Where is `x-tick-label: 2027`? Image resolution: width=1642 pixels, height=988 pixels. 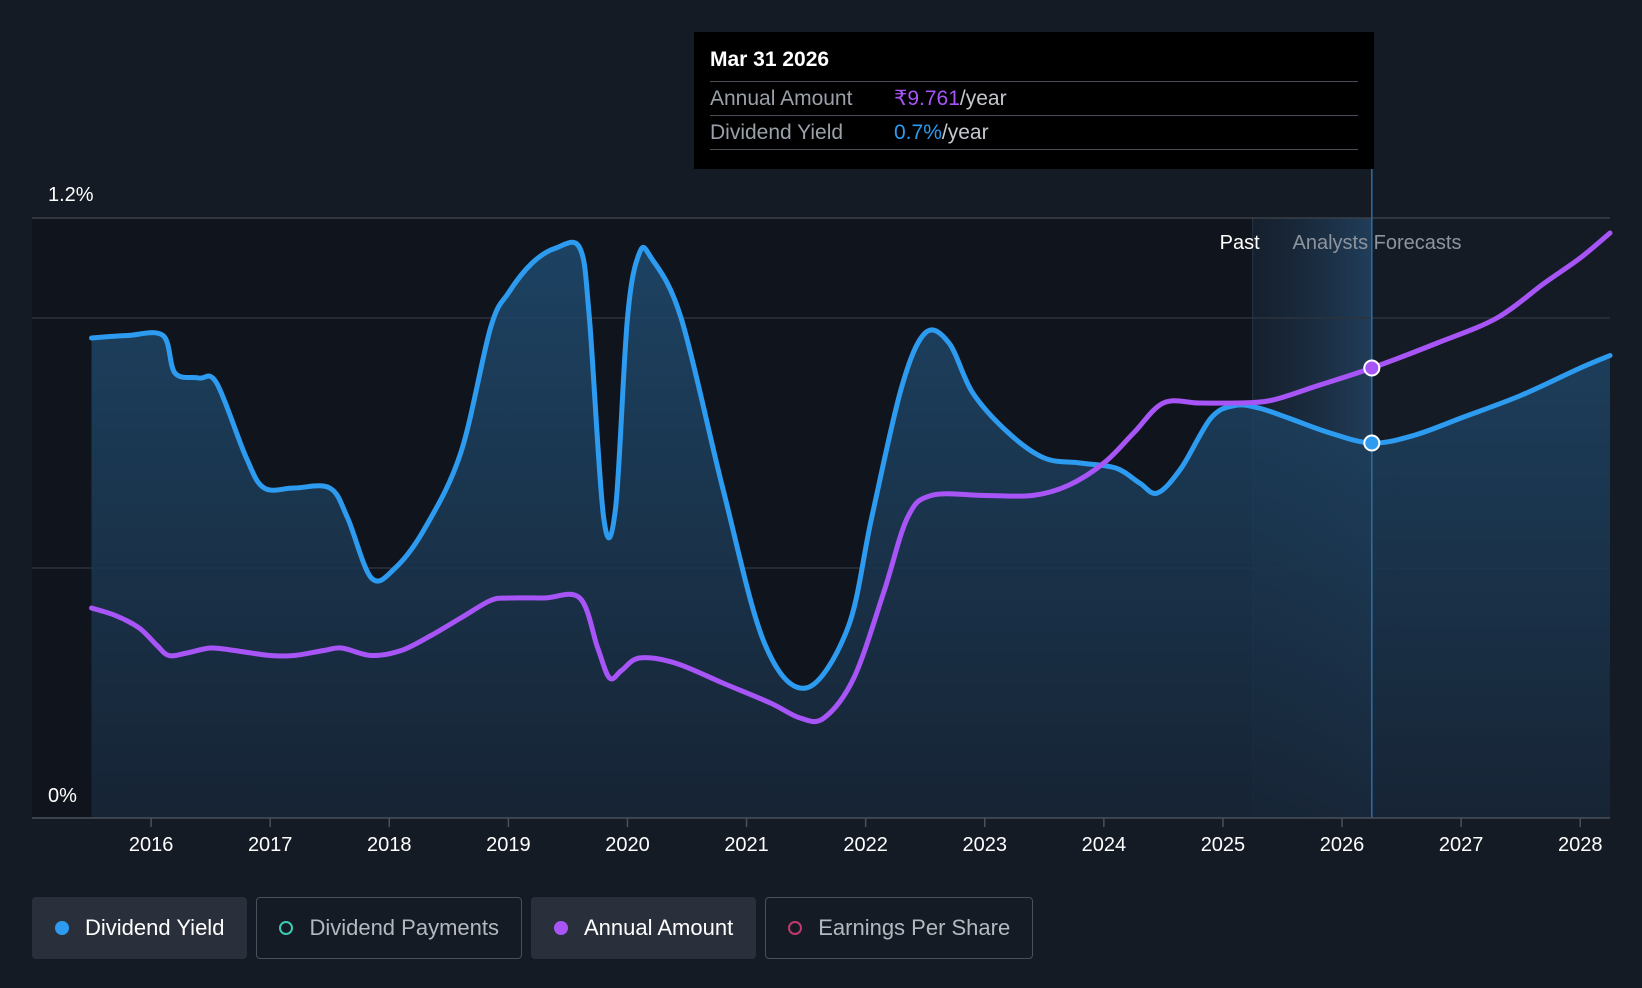 x-tick-label: 2027 is located at coordinates (1461, 845).